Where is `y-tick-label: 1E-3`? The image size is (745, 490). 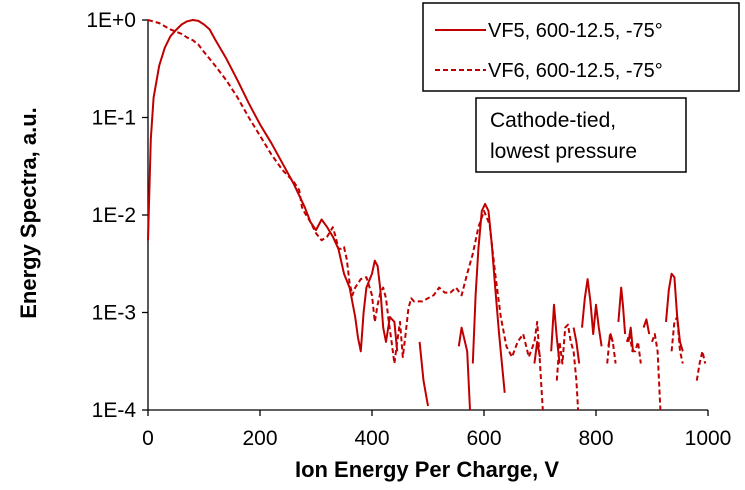 y-tick-label: 1E-3 is located at coordinates (114, 313).